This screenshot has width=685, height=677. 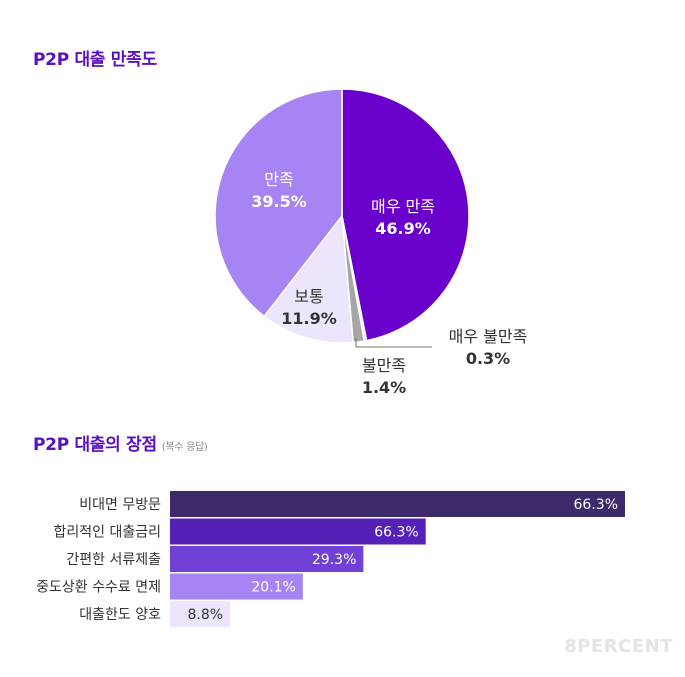 I want to click on bar-chart-subtitle: (복수 응답), so click(x=184, y=447).